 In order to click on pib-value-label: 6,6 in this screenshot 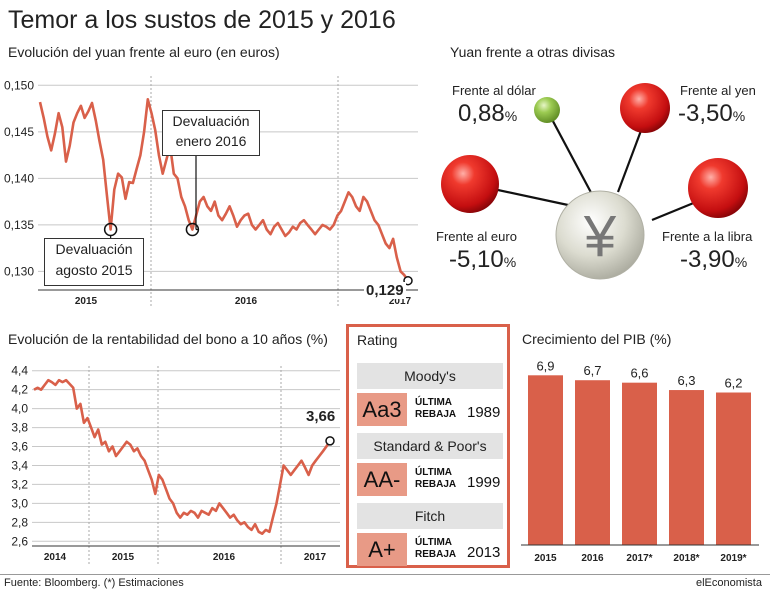, I will do `click(639, 373)`.